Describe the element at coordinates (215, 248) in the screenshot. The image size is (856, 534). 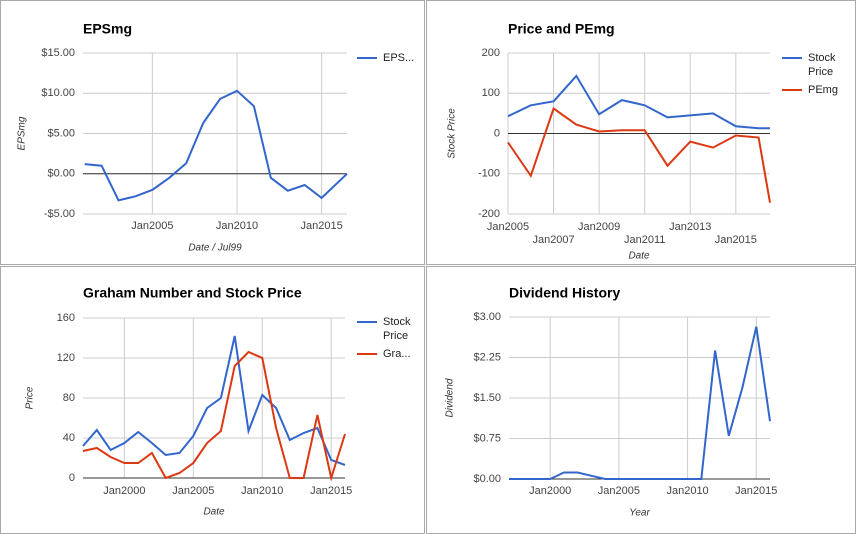
I see `x-axis-title: Date / Jul99` at that location.